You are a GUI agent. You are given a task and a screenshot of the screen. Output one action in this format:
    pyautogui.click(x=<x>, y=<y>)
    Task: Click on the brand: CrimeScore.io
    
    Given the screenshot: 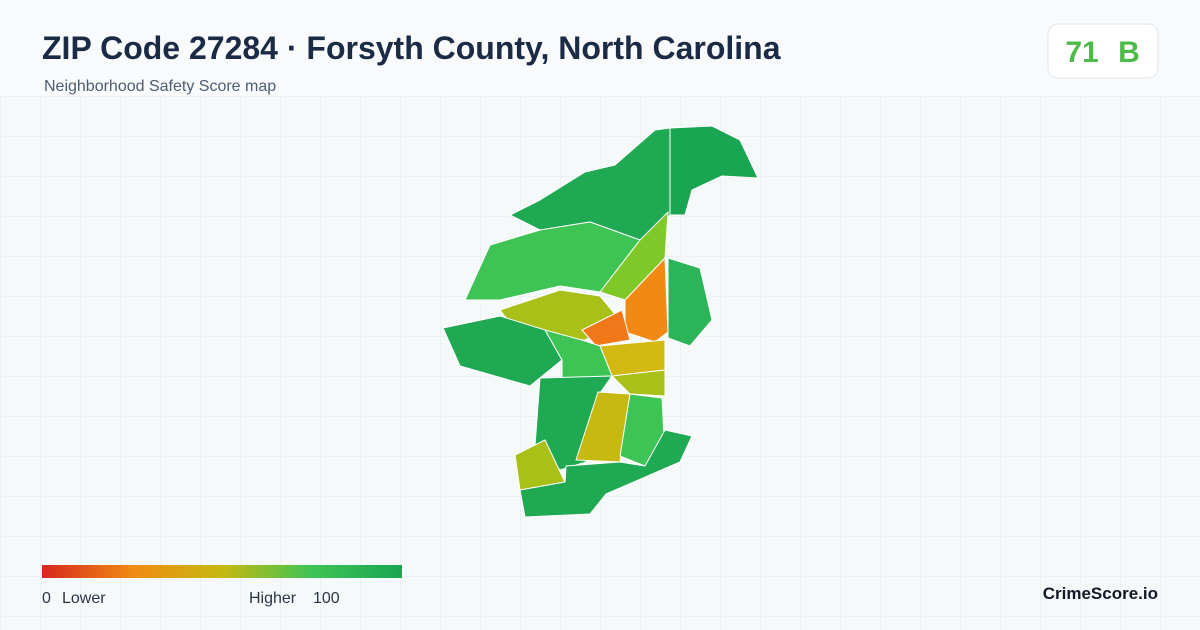 What is the action you would take?
    pyautogui.click(x=1100, y=593)
    